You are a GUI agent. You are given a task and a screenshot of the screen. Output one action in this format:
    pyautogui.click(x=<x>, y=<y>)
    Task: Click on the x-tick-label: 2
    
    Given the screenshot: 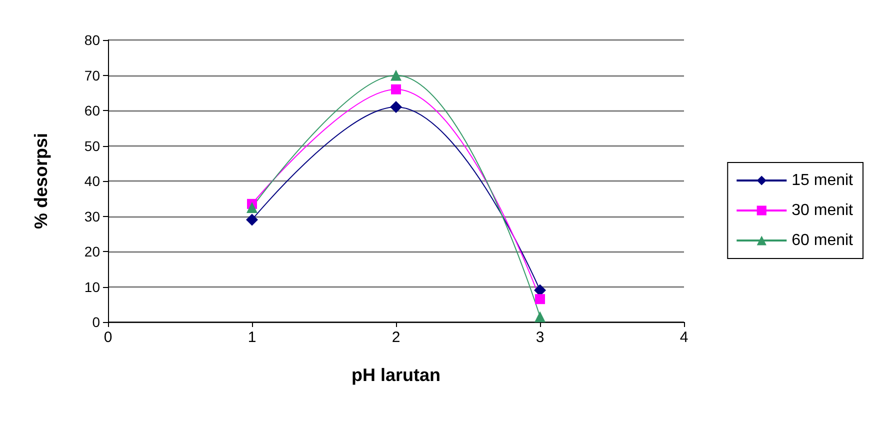 What is the action you would take?
    pyautogui.click(x=396, y=337)
    